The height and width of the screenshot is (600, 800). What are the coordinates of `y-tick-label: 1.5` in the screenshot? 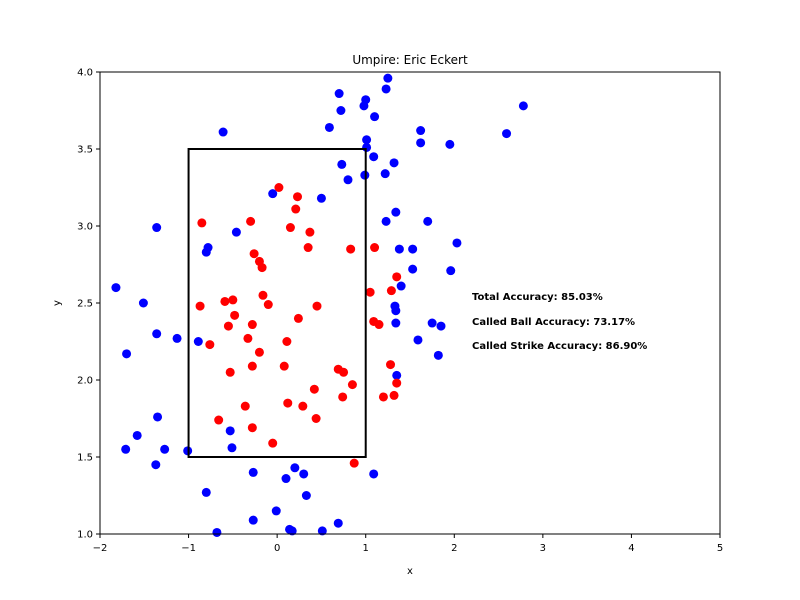 It's located at (85, 458).